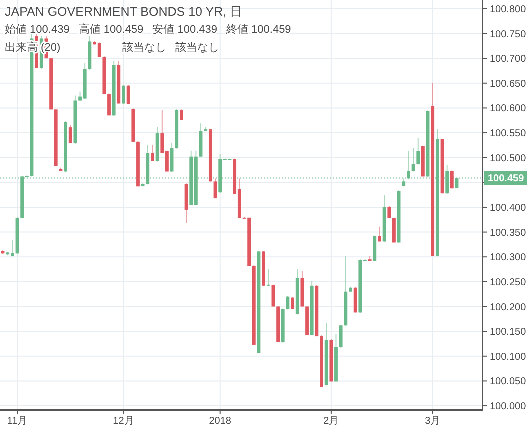 The image size is (528, 429). Describe the element at coordinates (508, 84) in the screenshot. I see `y-tick-label: 100.650` at that location.